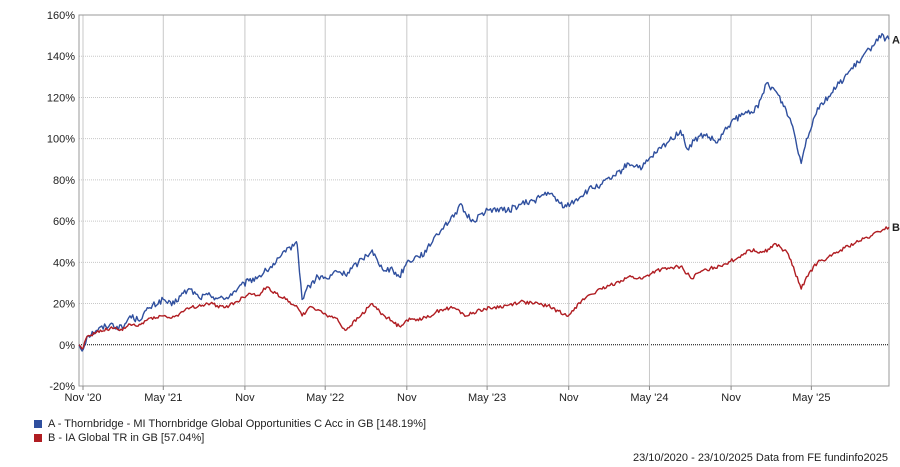 The width and height of the screenshot is (900, 467). What do you see at coordinates (649, 398) in the screenshot?
I see `x-tick-label: May '24` at bounding box center [649, 398].